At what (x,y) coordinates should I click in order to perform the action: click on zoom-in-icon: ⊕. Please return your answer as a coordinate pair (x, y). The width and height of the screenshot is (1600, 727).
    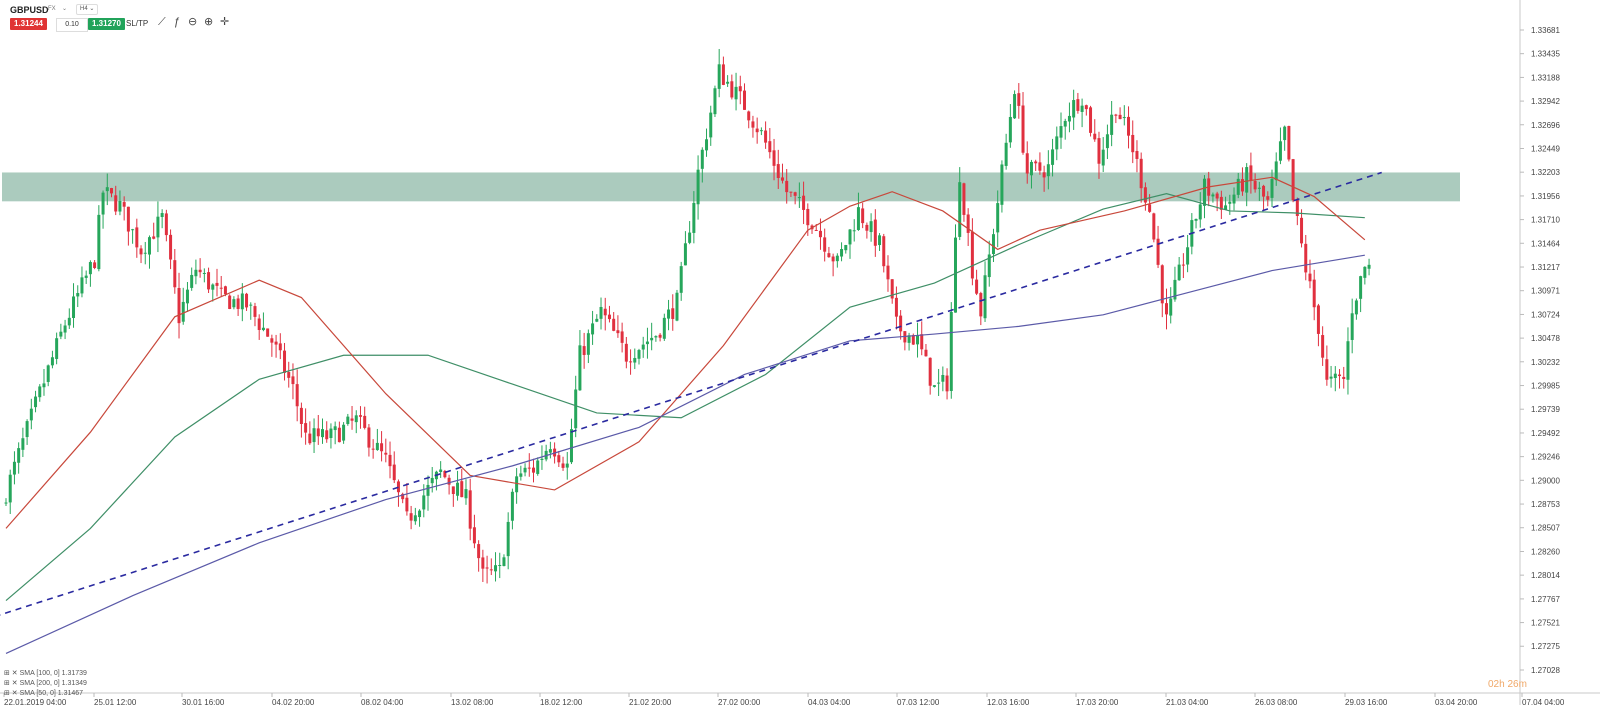
    Looking at the image, I should click on (209, 22).